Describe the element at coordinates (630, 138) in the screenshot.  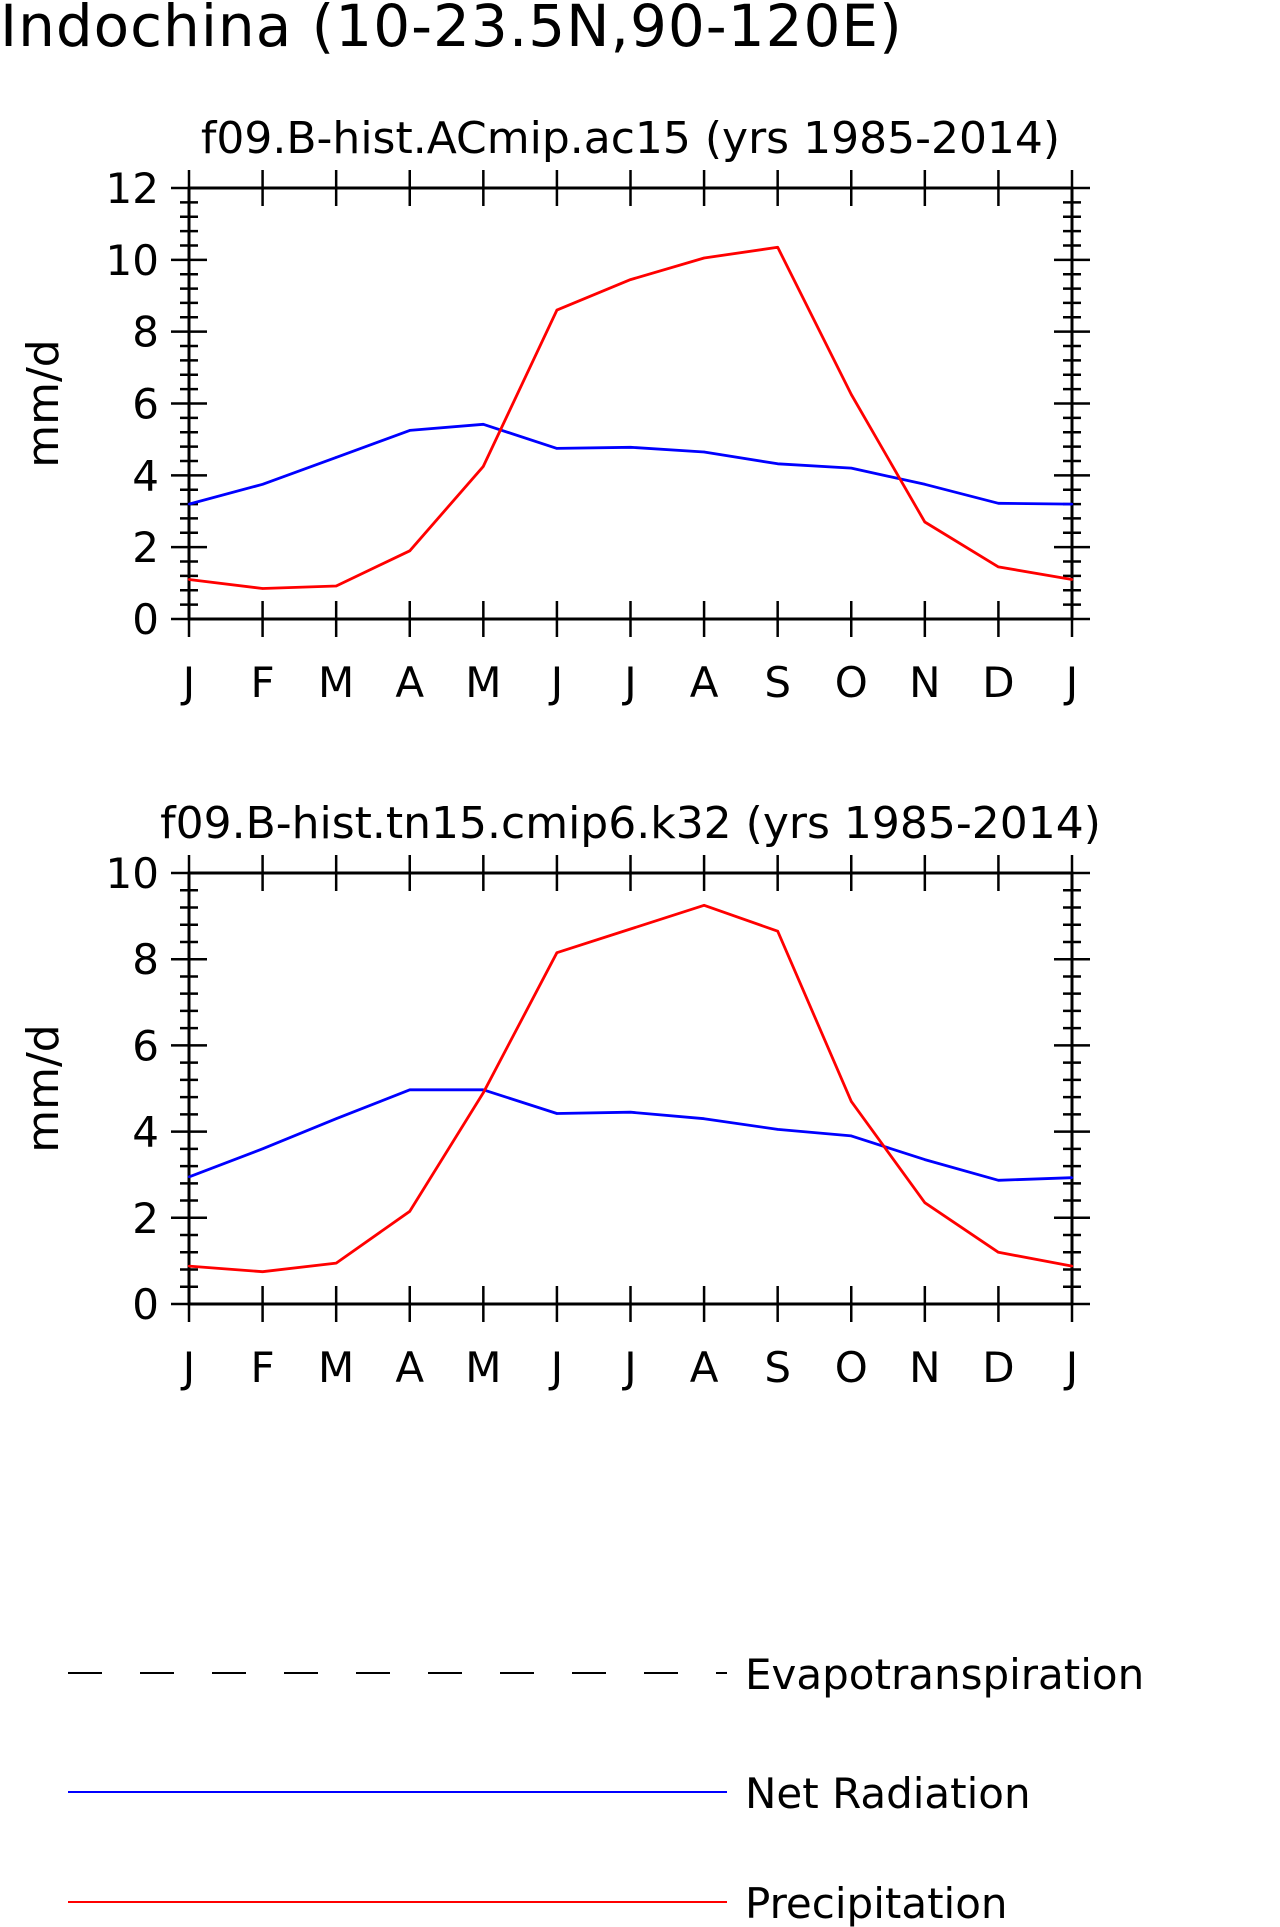
I see `chart-title: f09.B-hist.ACmip.ac15 (yrs 1985-2014)` at that location.